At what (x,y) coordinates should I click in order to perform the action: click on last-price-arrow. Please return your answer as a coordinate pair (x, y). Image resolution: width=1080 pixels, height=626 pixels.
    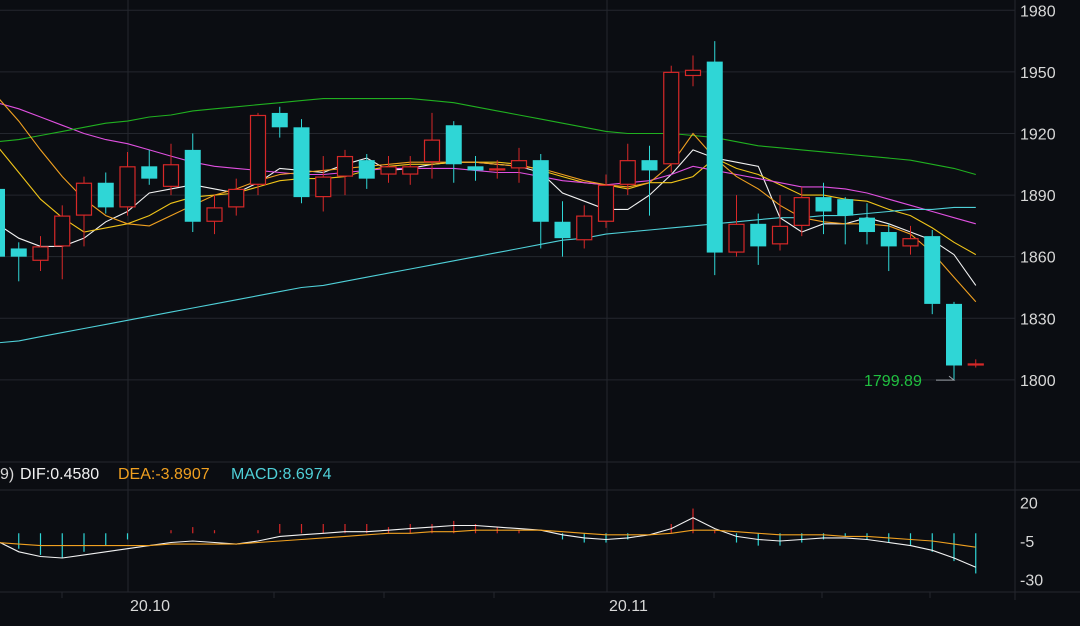
    Looking at the image, I should click on (946, 378).